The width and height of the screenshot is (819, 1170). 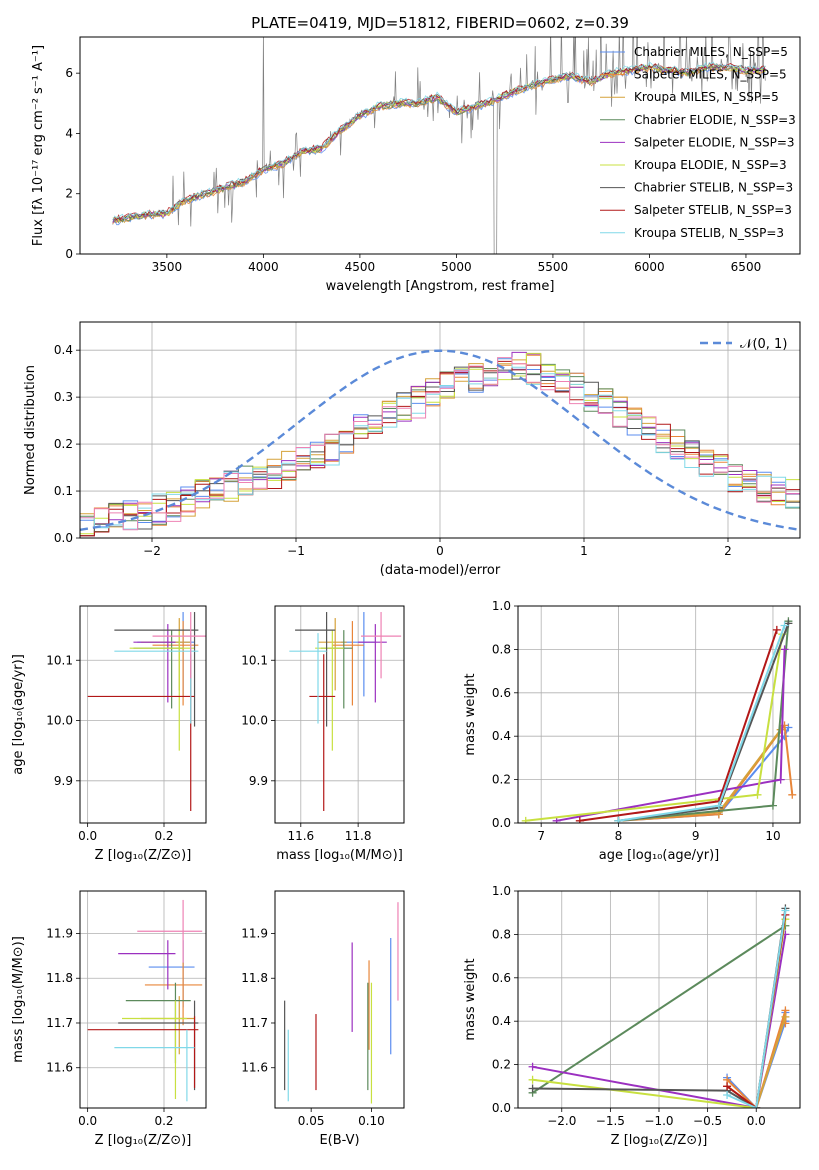 What do you see at coordinates (728, 551) in the screenshot?
I see `residuals-xtick-label-4: 2` at bounding box center [728, 551].